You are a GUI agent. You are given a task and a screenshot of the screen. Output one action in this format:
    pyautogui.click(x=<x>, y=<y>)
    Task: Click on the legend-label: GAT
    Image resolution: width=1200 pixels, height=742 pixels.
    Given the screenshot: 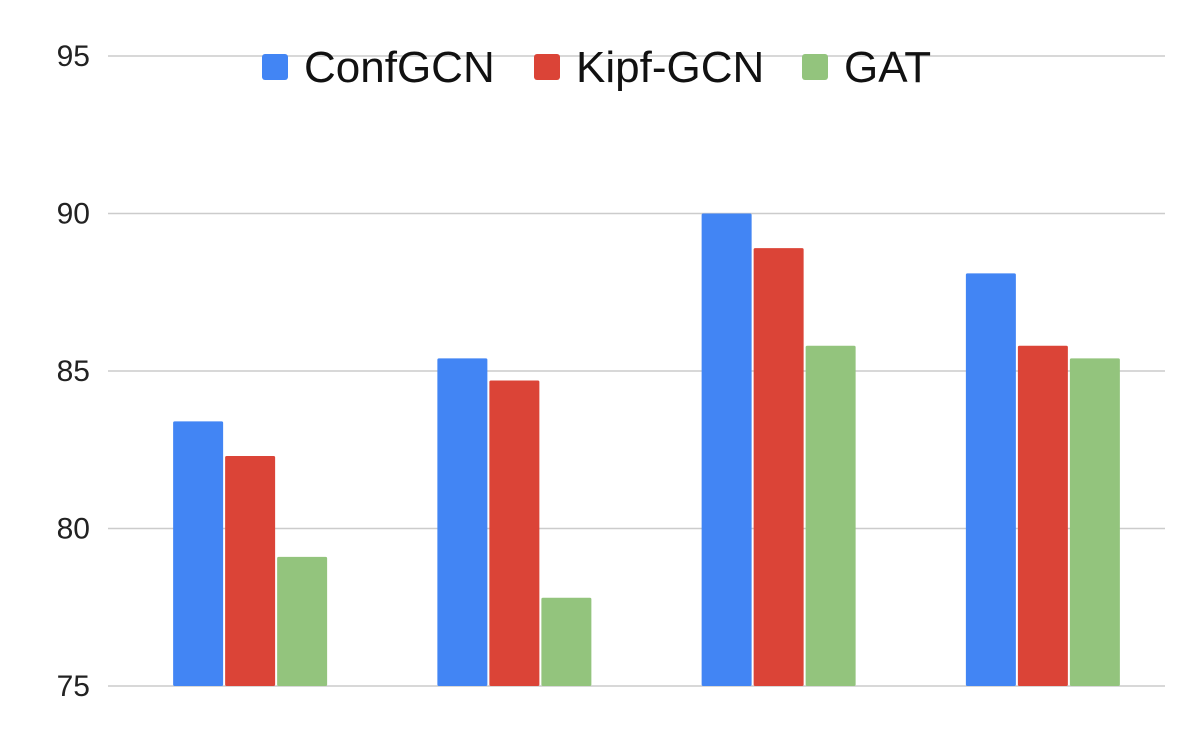 What is the action you would take?
    pyautogui.click(x=887, y=67)
    